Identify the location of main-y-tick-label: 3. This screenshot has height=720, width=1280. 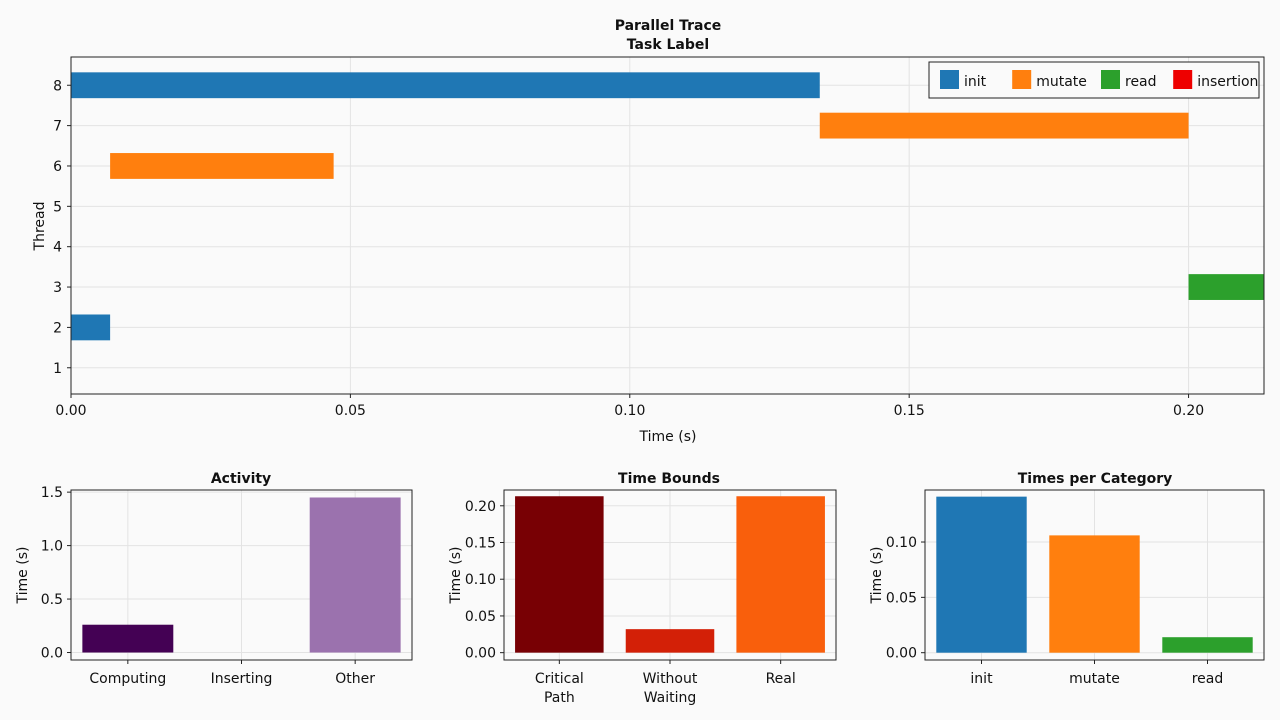
(57, 288).